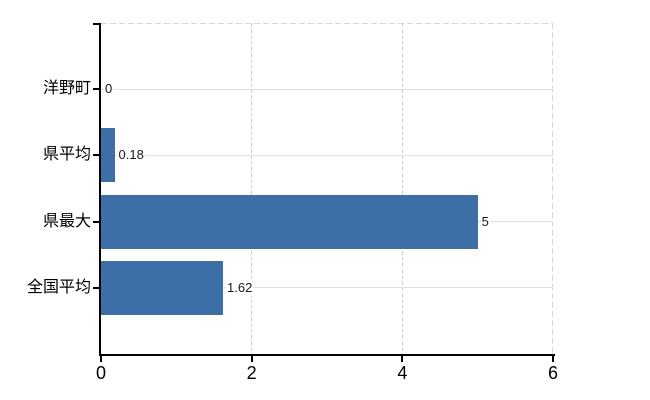 The width and height of the screenshot is (650, 400). I want to click on y-axis-category-label: 県平均, so click(66, 155).